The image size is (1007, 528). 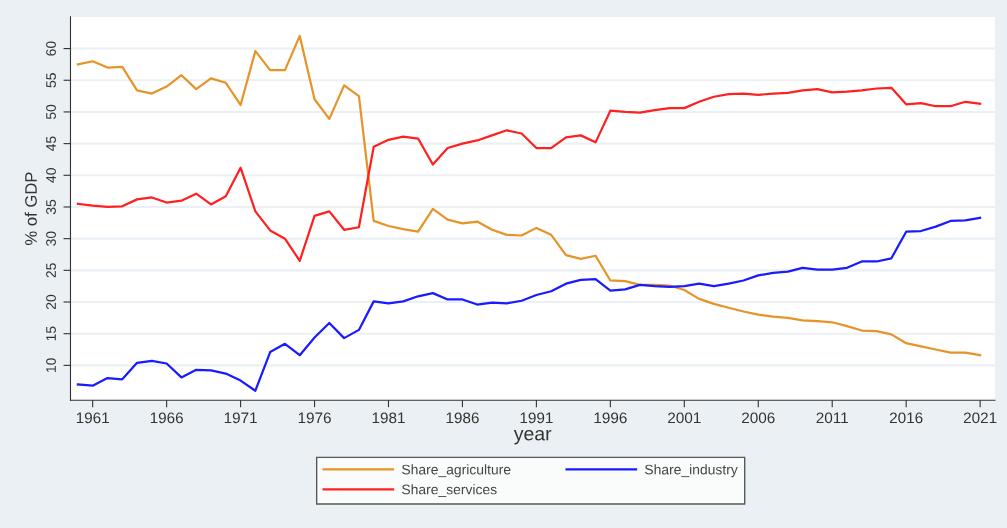 What do you see at coordinates (51, 207) in the screenshot?
I see `y-tick-label: 35` at bounding box center [51, 207].